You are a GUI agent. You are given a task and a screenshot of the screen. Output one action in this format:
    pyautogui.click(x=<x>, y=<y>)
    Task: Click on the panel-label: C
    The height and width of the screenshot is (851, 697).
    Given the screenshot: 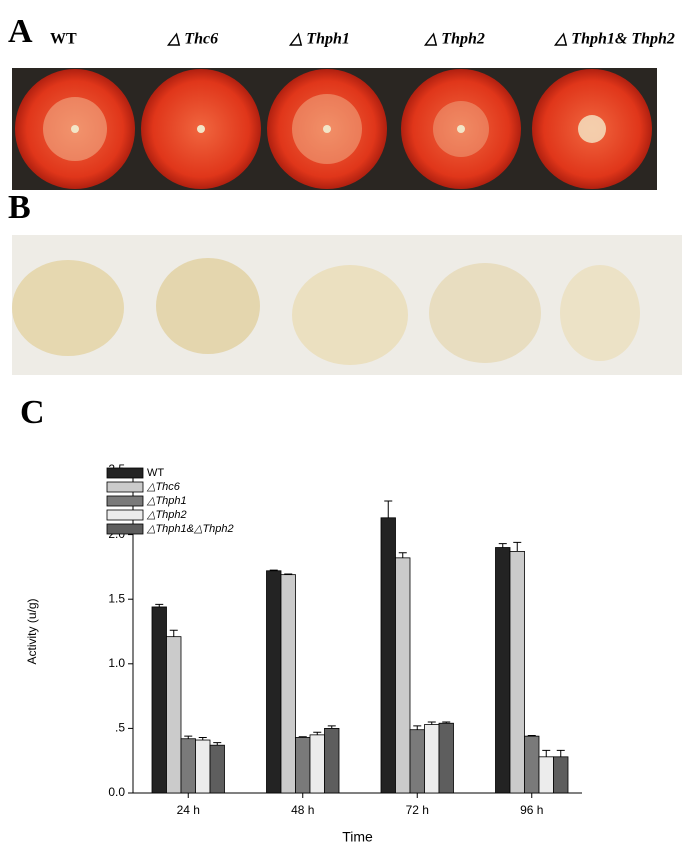 What is the action you would take?
    pyautogui.click(x=32, y=412)
    